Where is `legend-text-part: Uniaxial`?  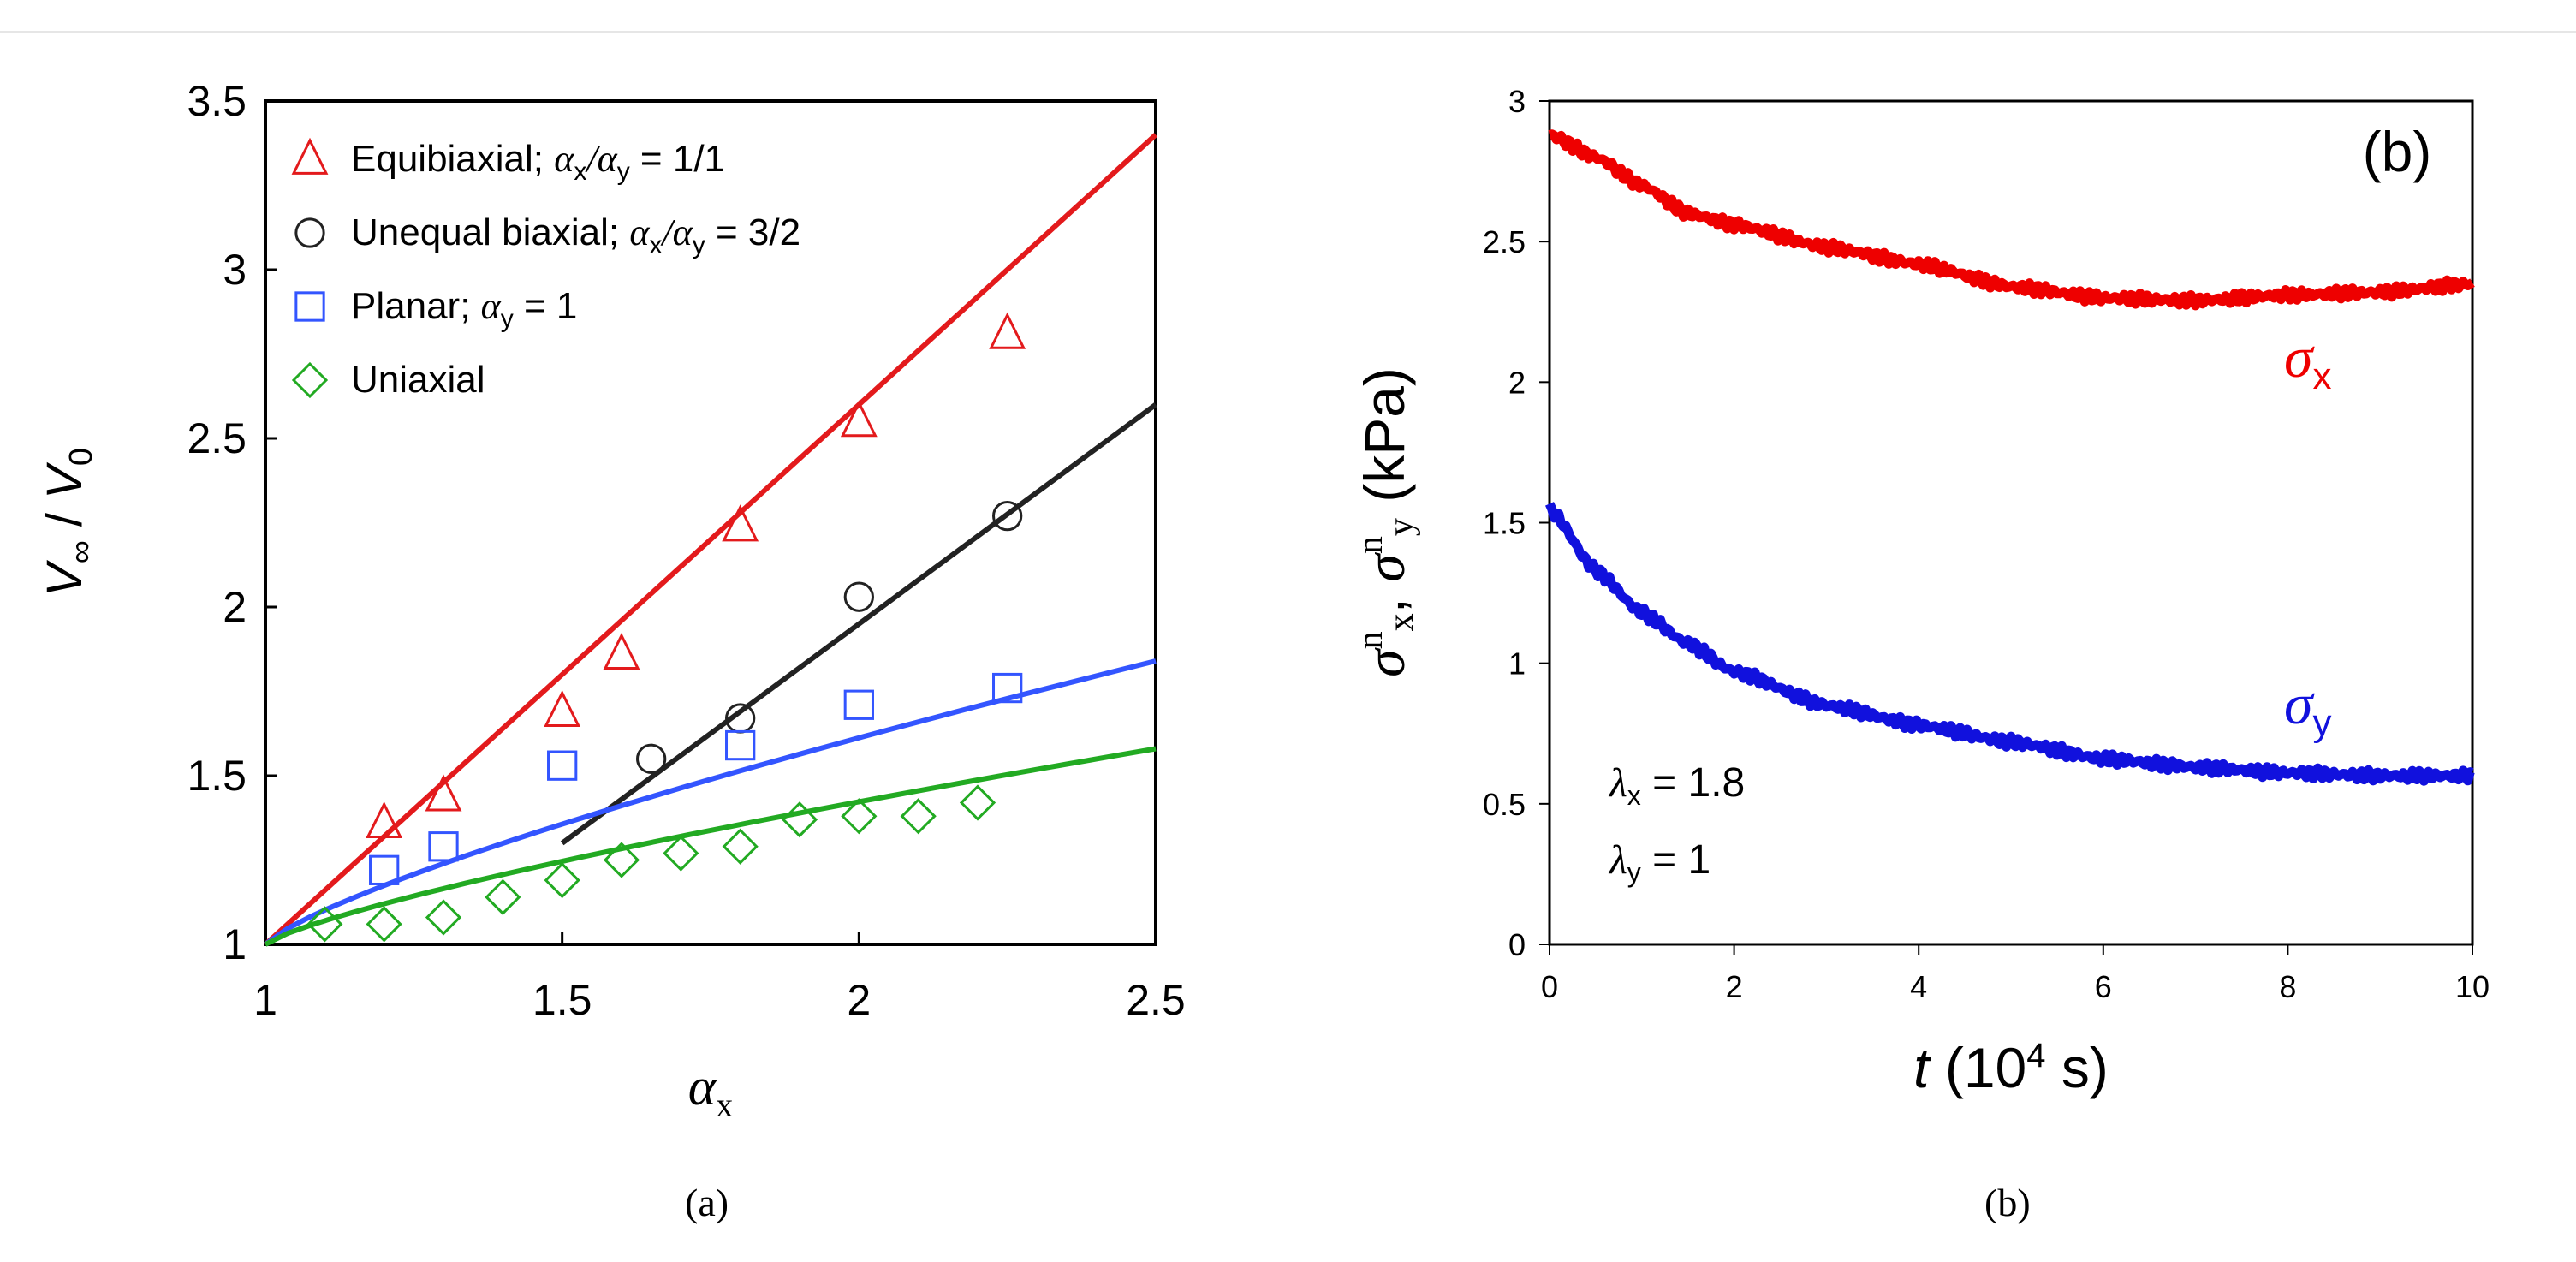 legend-text-part: Uniaxial is located at coordinates (418, 380).